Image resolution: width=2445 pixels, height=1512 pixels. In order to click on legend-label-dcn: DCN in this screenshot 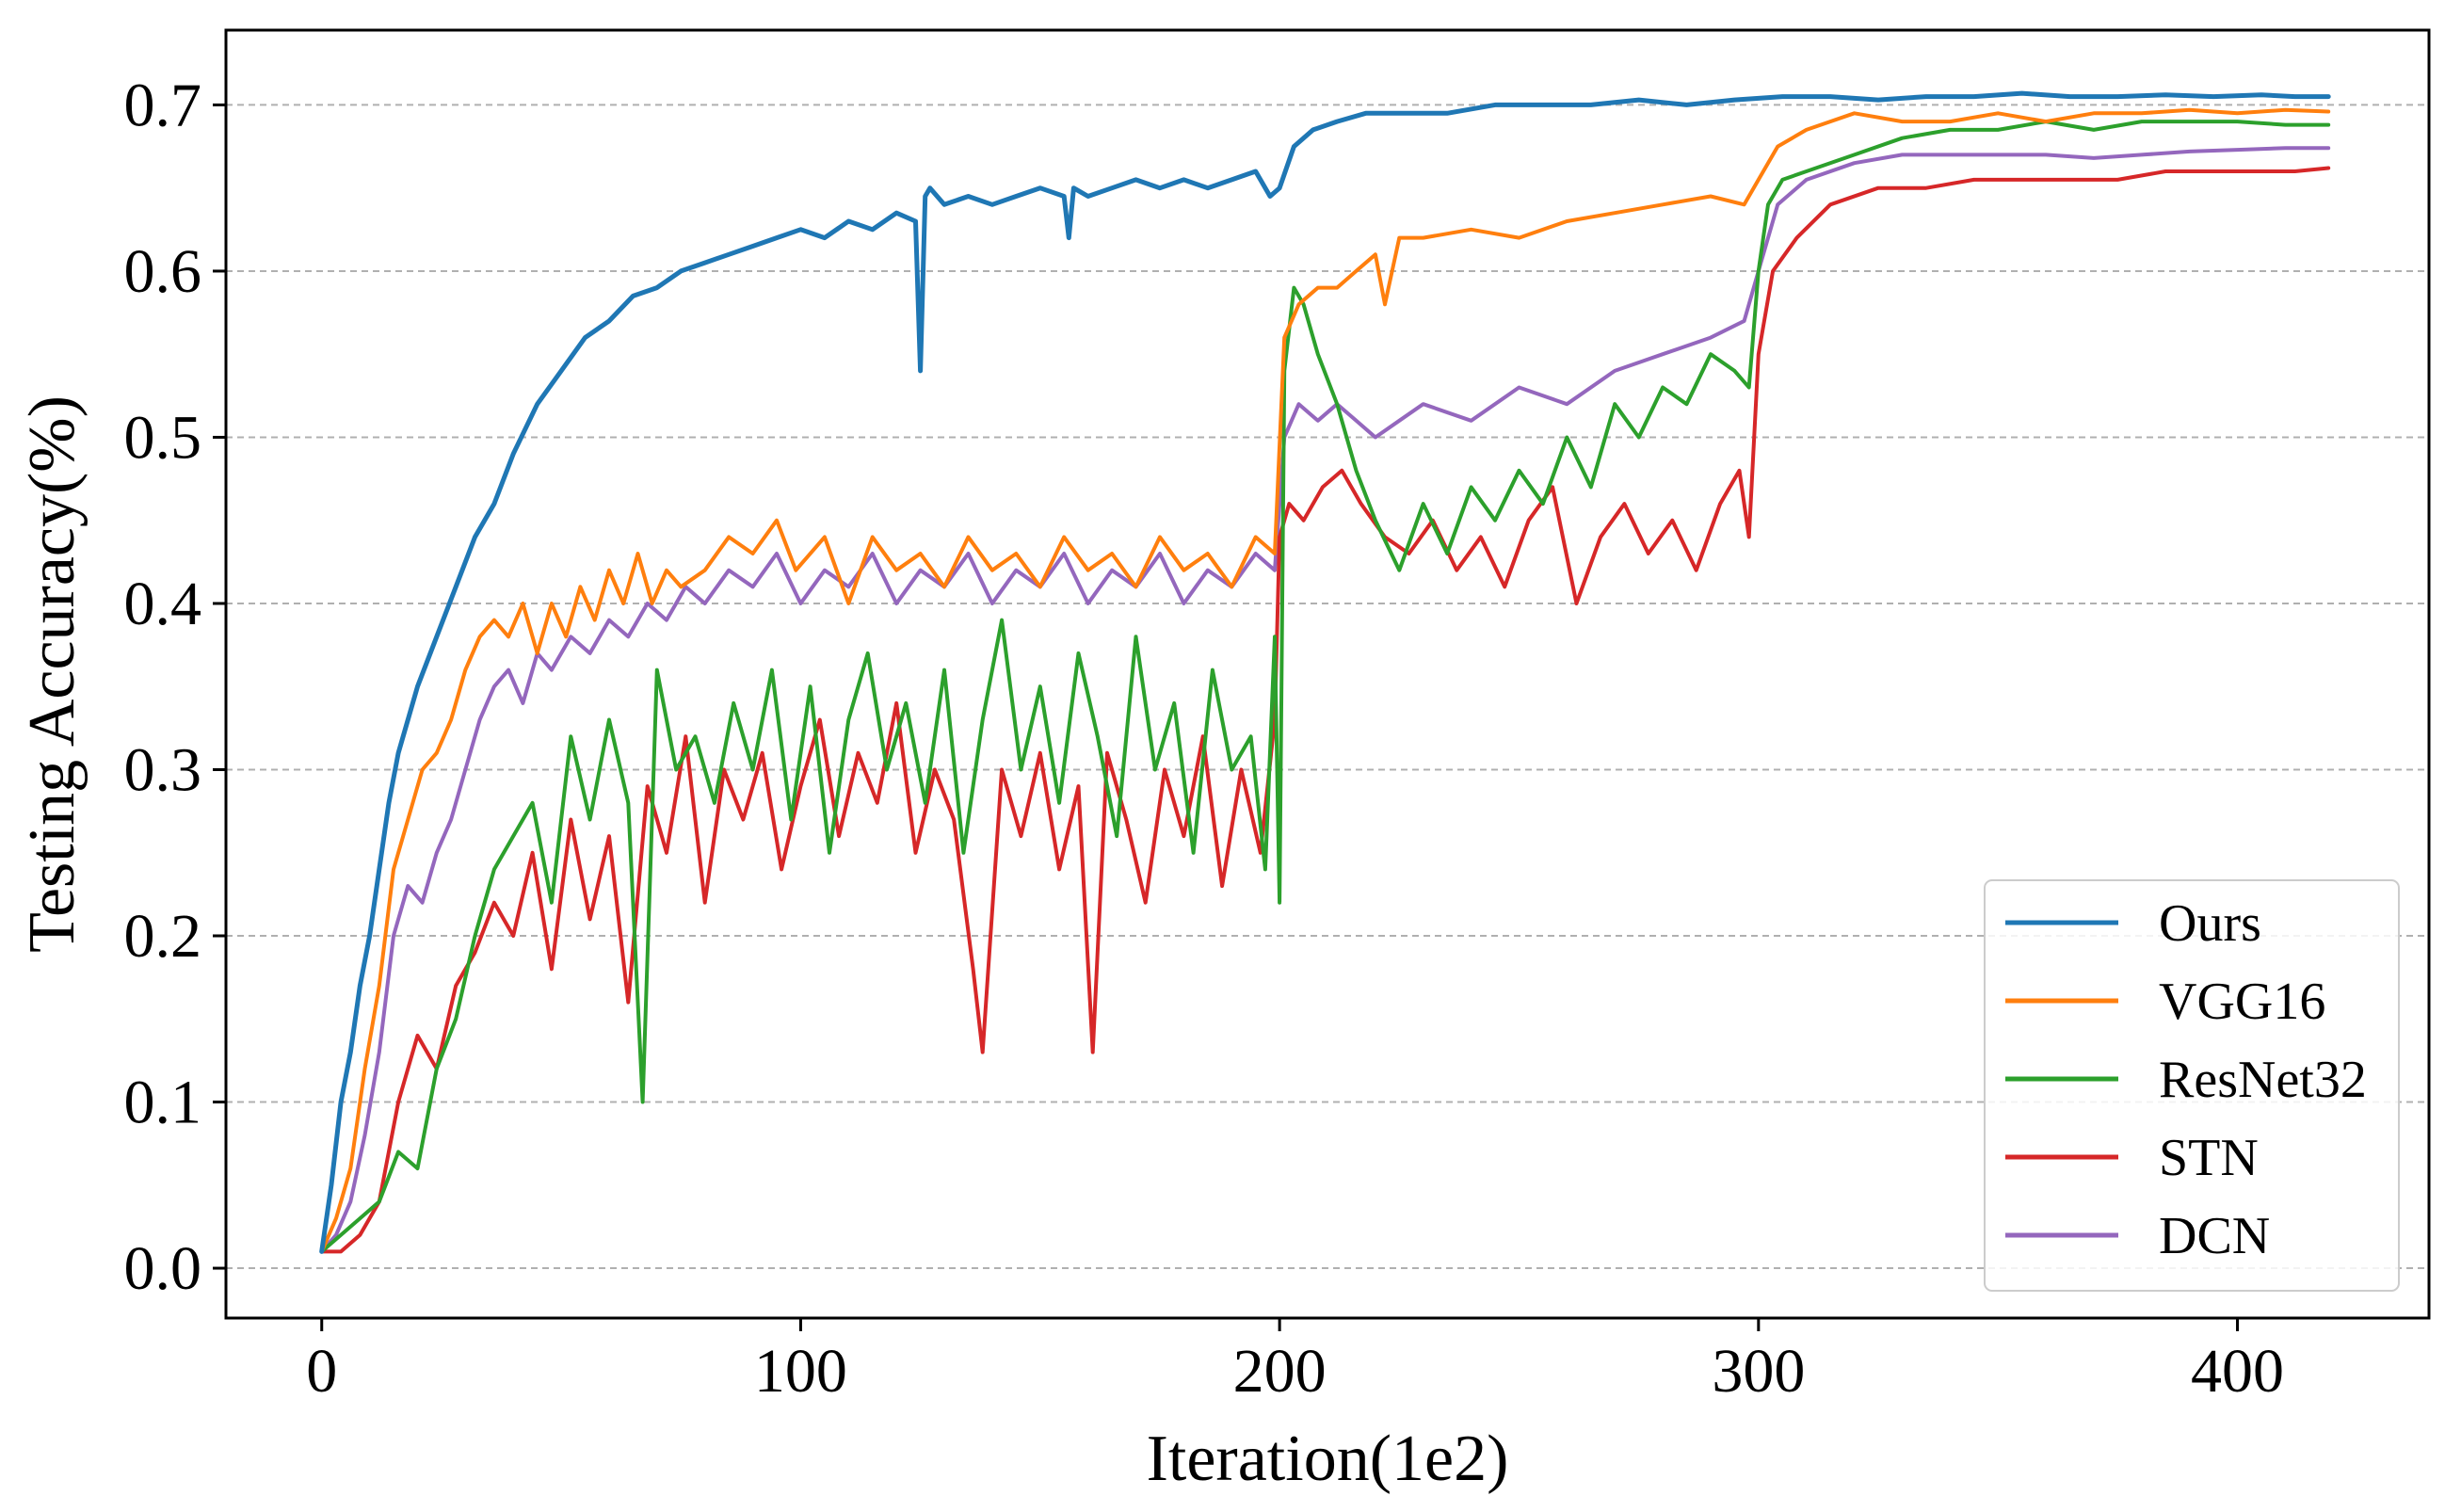, I will do `click(2214, 1236)`.